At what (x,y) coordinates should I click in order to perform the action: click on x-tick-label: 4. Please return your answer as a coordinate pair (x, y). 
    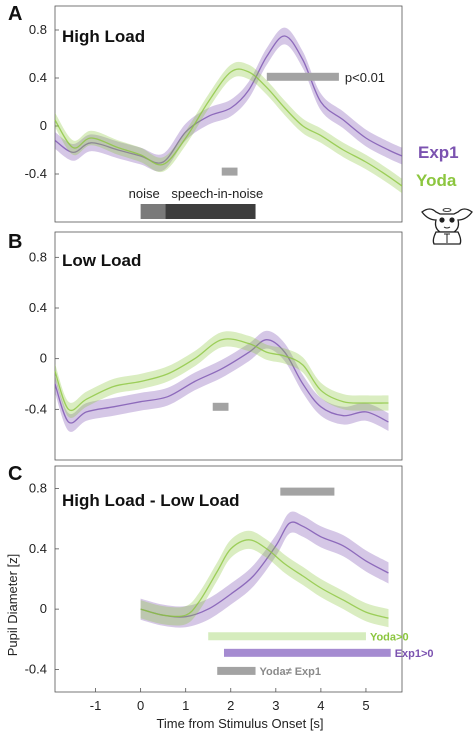
    Looking at the image, I should click on (320, 705).